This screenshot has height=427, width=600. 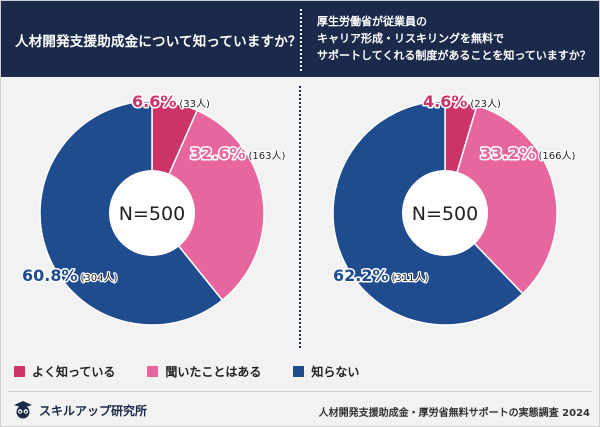 What do you see at coordinates (372, 21) in the screenshot?
I see `right-question-line: 厚生労働省が従業員の` at bounding box center [372, 21].